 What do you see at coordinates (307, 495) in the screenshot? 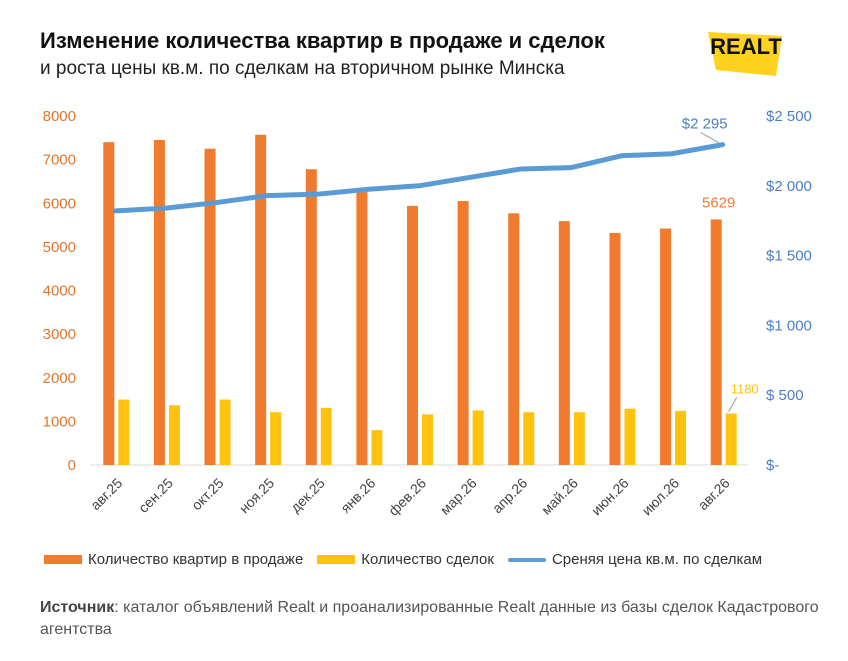
I see `x-tick-label: дек.25` at bounding box center [307, 495].